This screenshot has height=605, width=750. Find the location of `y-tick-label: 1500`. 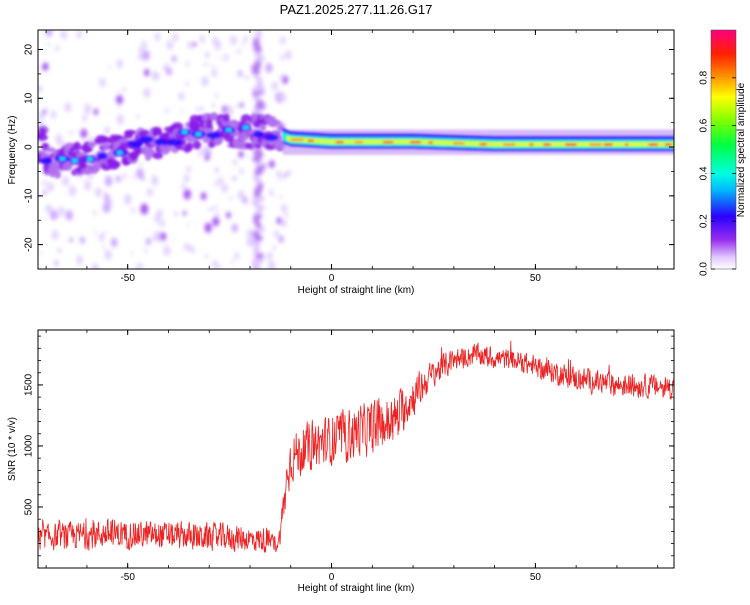

y-tick-label: 1500 is located at coordinates (29, 384).